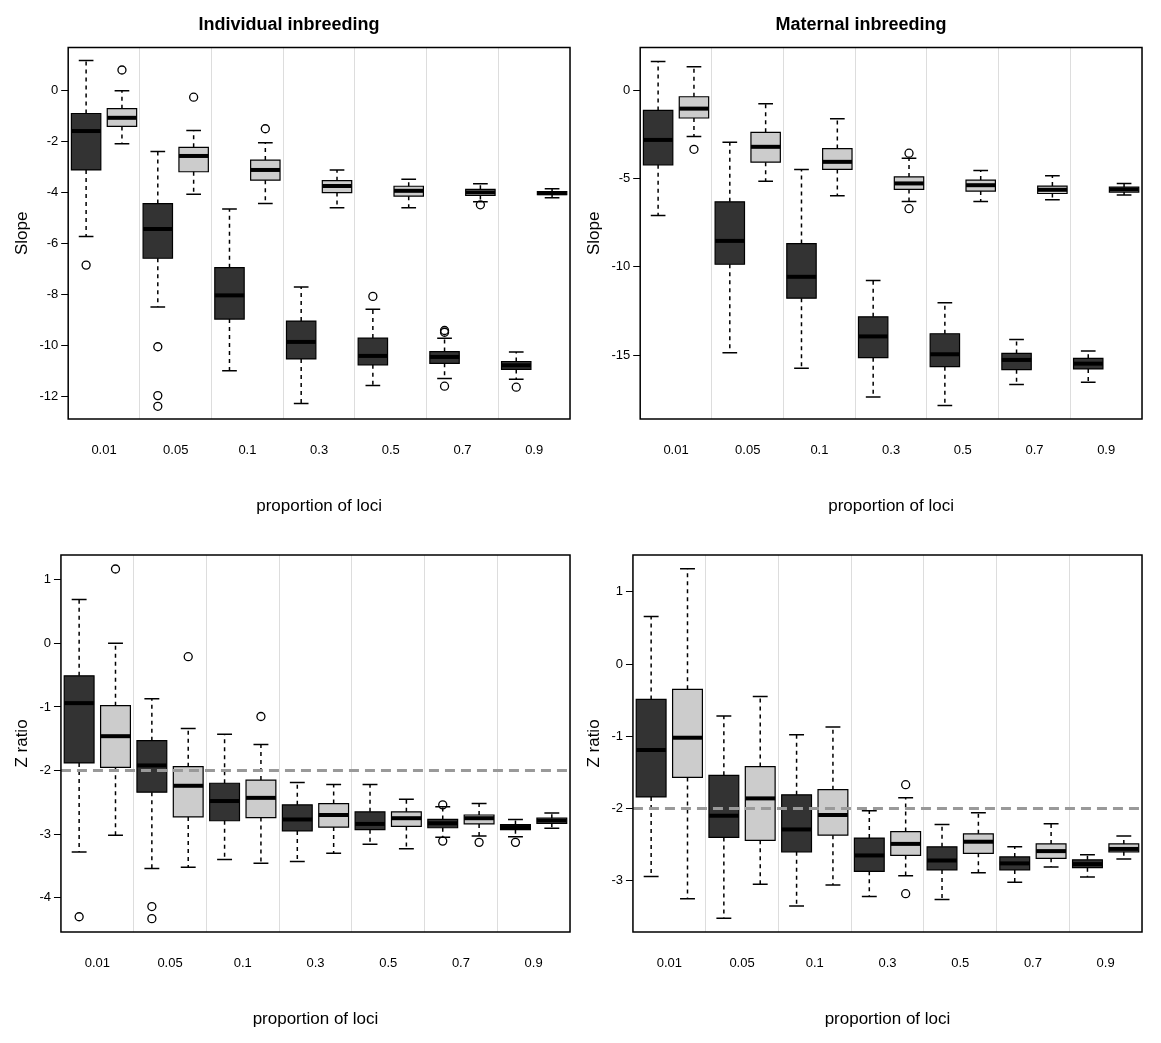 The width and height of the screenshot is (1161, 1043). What do you see at coordinates (289, 23) in the screenshot?
I see `chart-title: Individual inbreeding` at bounding box center [289, 23].